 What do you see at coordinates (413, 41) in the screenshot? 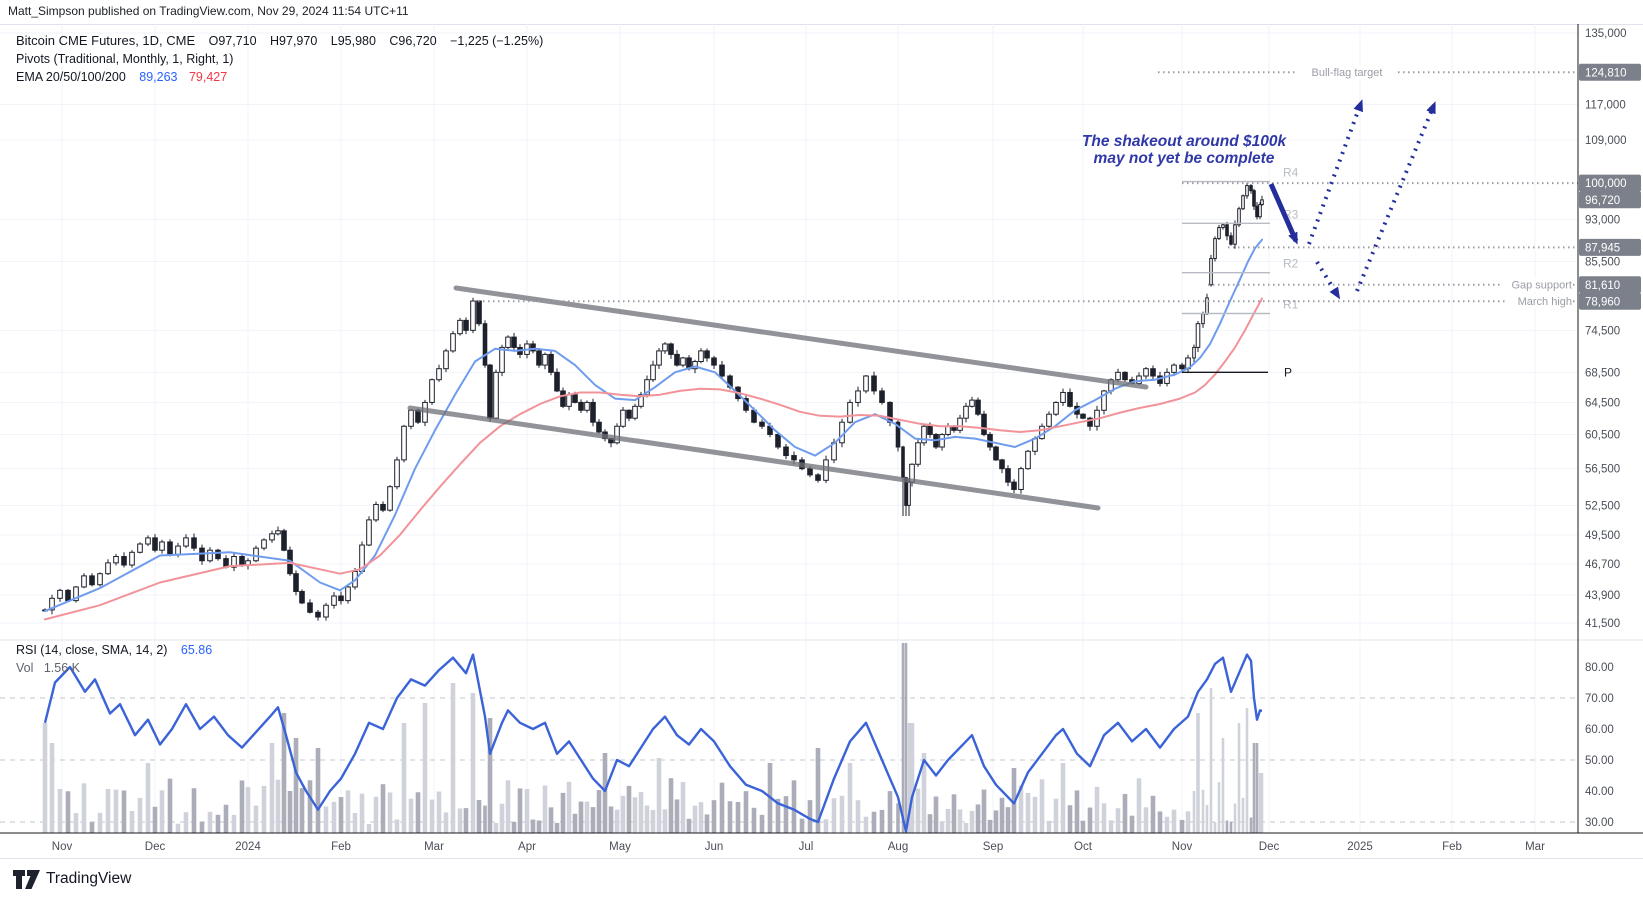
I see `ohlc-close: C96,720` at bounding box center [413, 41].